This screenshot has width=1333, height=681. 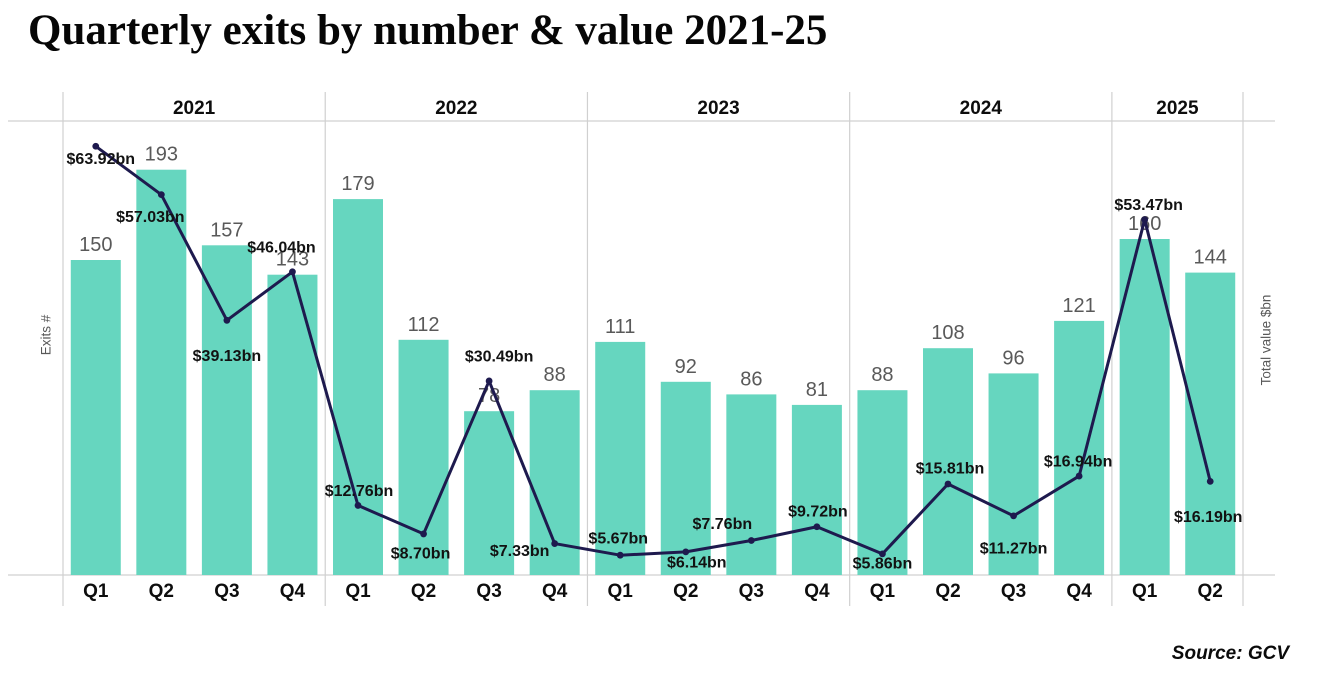 I want to click on bar-count-label: 121, so click(x=1078, y=306).